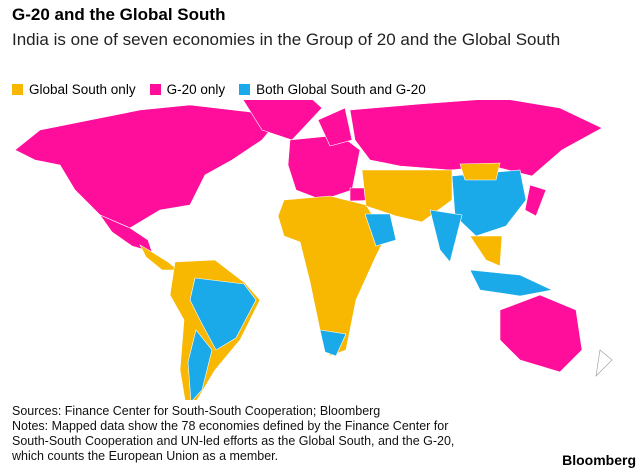 This screenshot has width=644, height=476. I want to click on legend-item: G-20 only, so click(187, 89).